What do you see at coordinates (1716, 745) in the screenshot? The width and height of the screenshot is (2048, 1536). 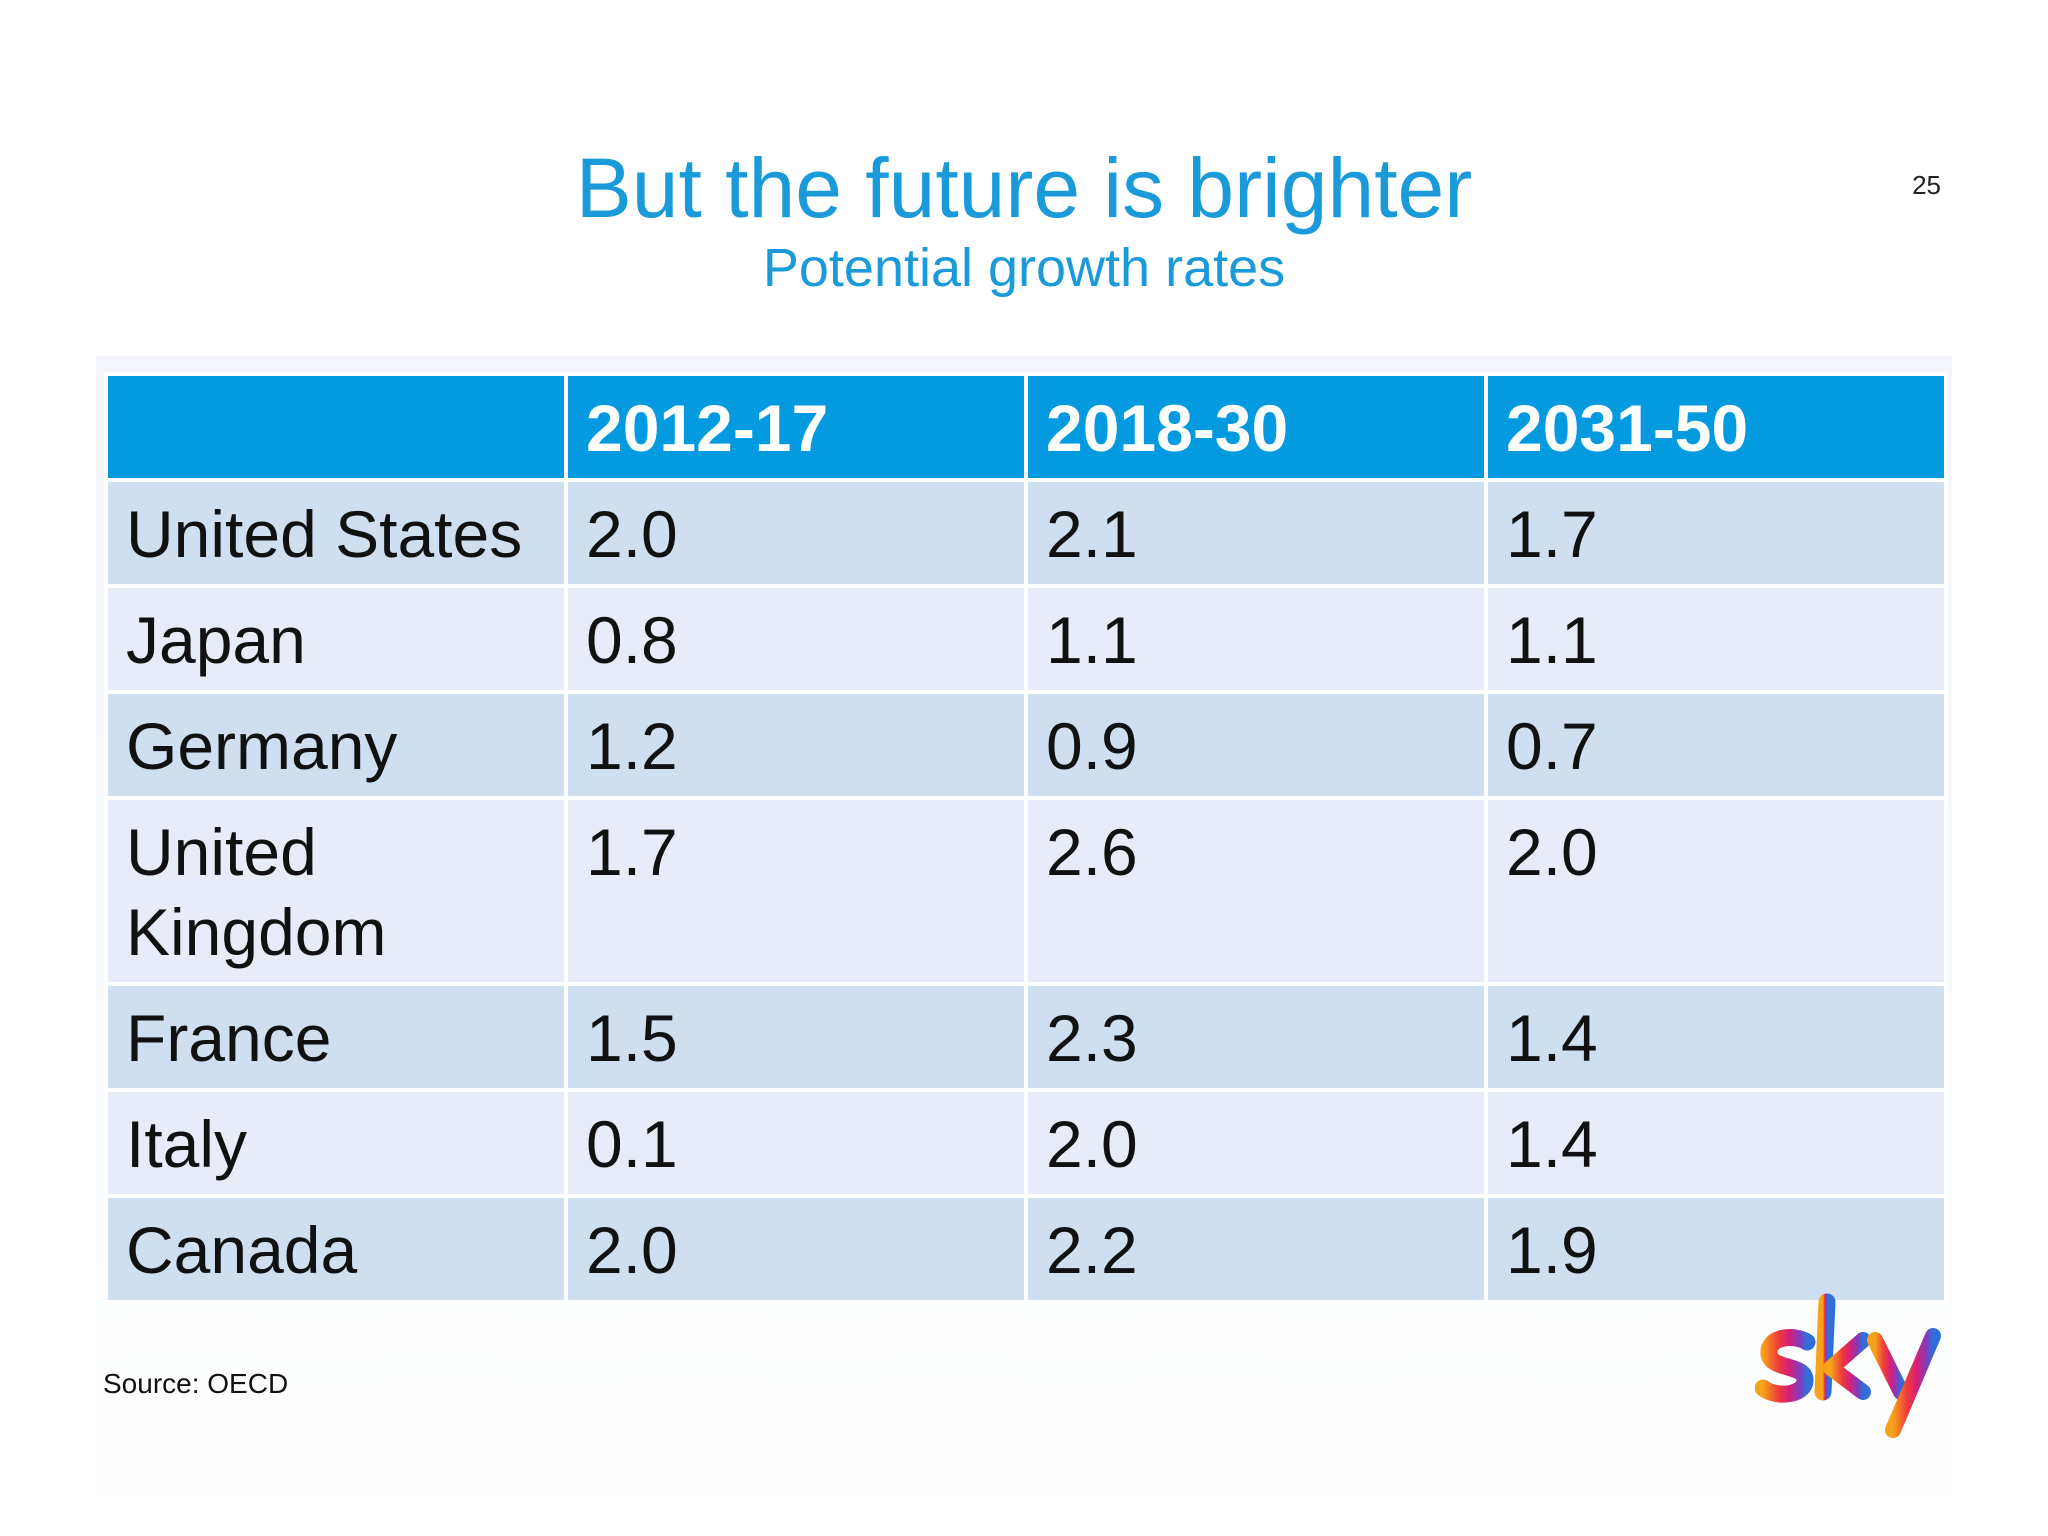 I see `value-cell: 0.7` at bounding box center [1716, 745].